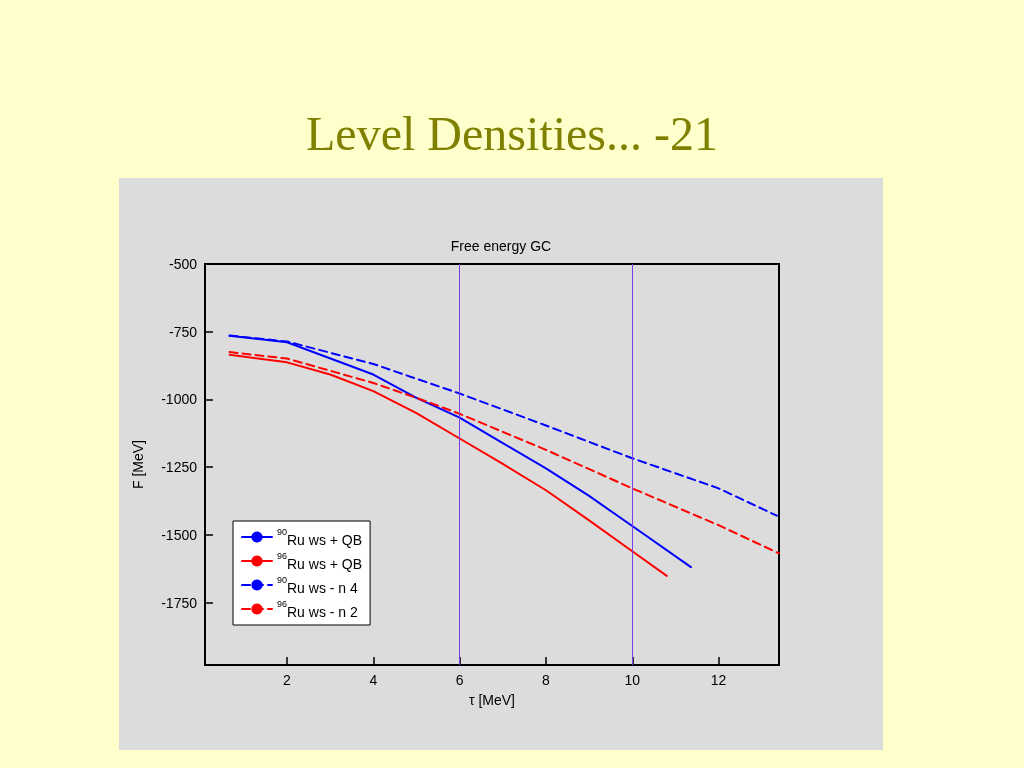 The width and height of the screenshot is (1024, 768). Describe the element at coordinates (373, 680) in the screenshot. I see `x-tick-label: 4` at that location.